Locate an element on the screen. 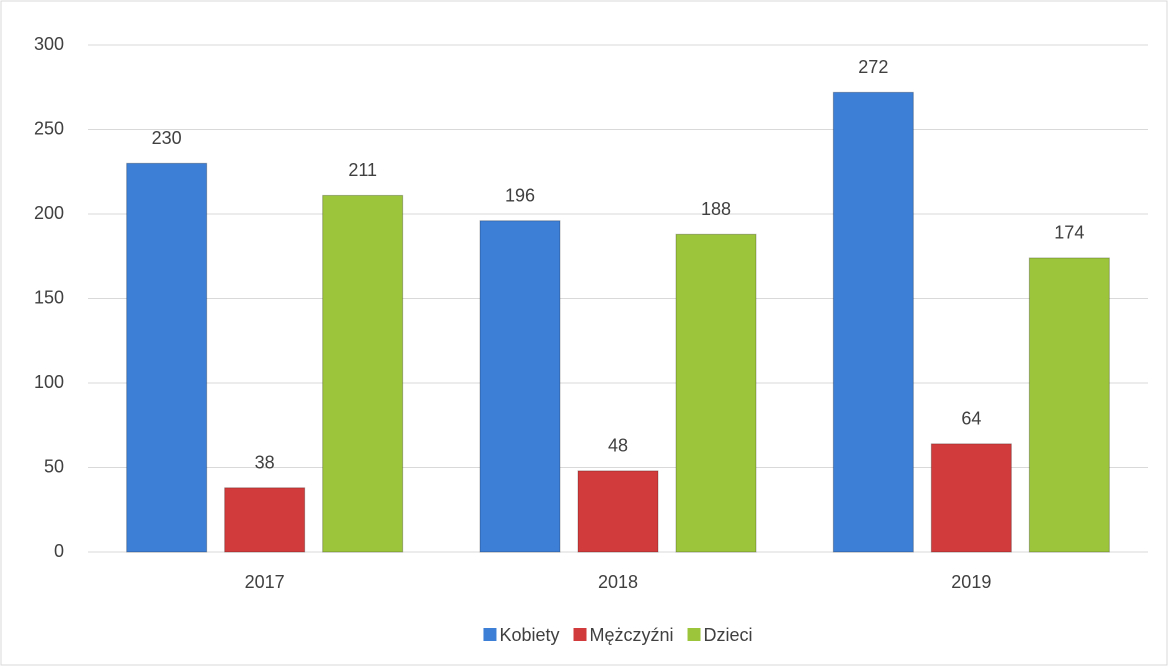 This screenshot has height=666, width=1168. y-tick-label: 150 is located at coordinates (49, 297).